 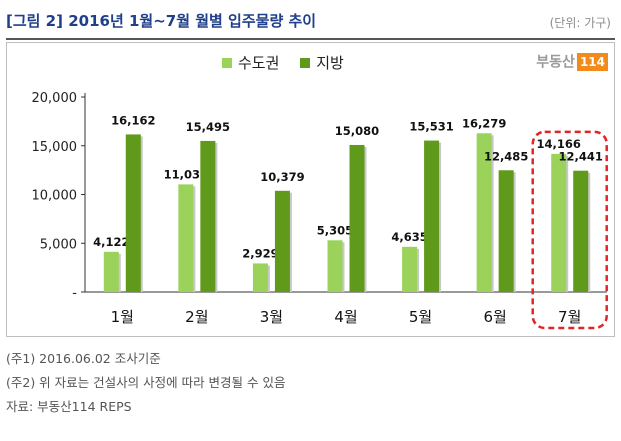 What do you see at coordinates (310, 39) in the screenshot?
I see `title-divider` at bounding box center [310, 39].